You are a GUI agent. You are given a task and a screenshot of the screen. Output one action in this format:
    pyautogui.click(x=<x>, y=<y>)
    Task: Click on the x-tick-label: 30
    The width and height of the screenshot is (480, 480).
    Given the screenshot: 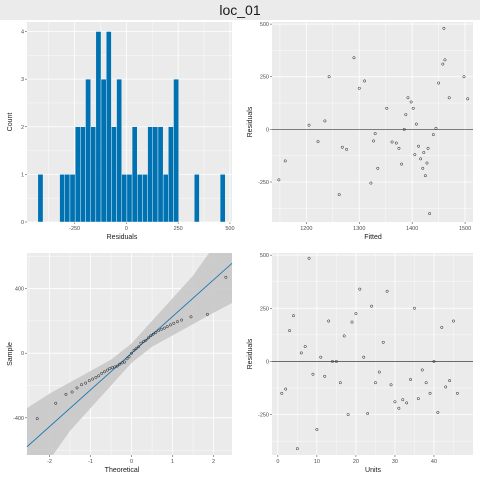 What is the action you would take?
    pyautogui.click(x=395, y=462)
    